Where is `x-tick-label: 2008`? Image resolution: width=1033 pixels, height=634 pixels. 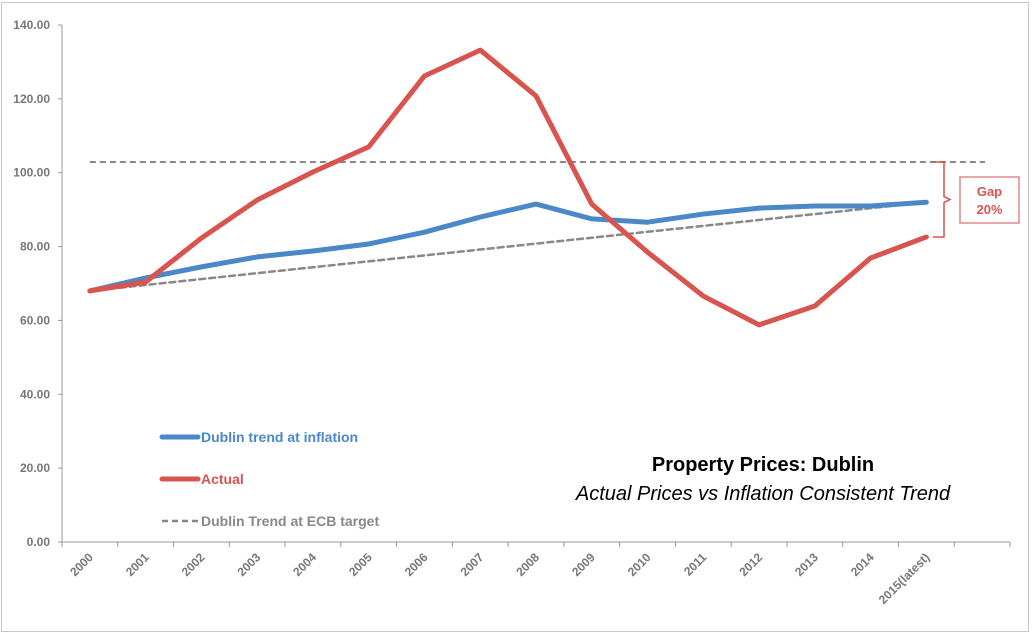 x-tick-label: 2008 is located at coordinates (527, 564).